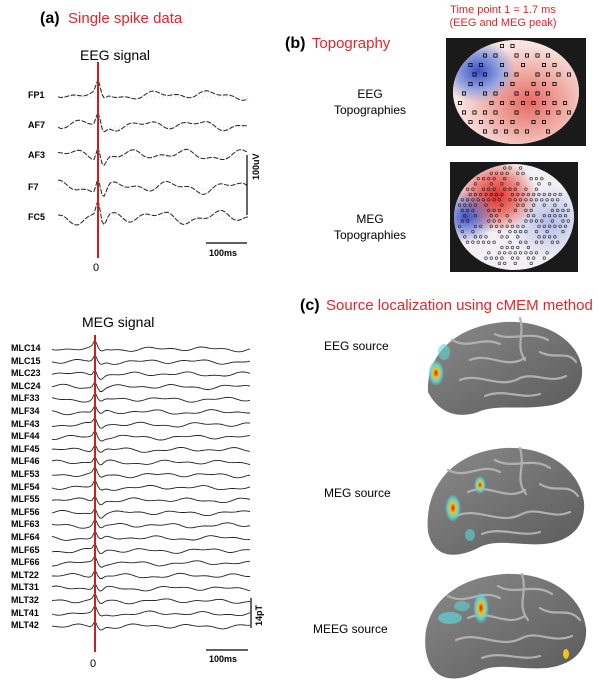 Image resolution: width=598 pixels, height=697 pixels. What do you see at coordinates (25, 524) in the screenshot?
I see `meg-channel-label: MLF63` at bounding box center [25, 524].